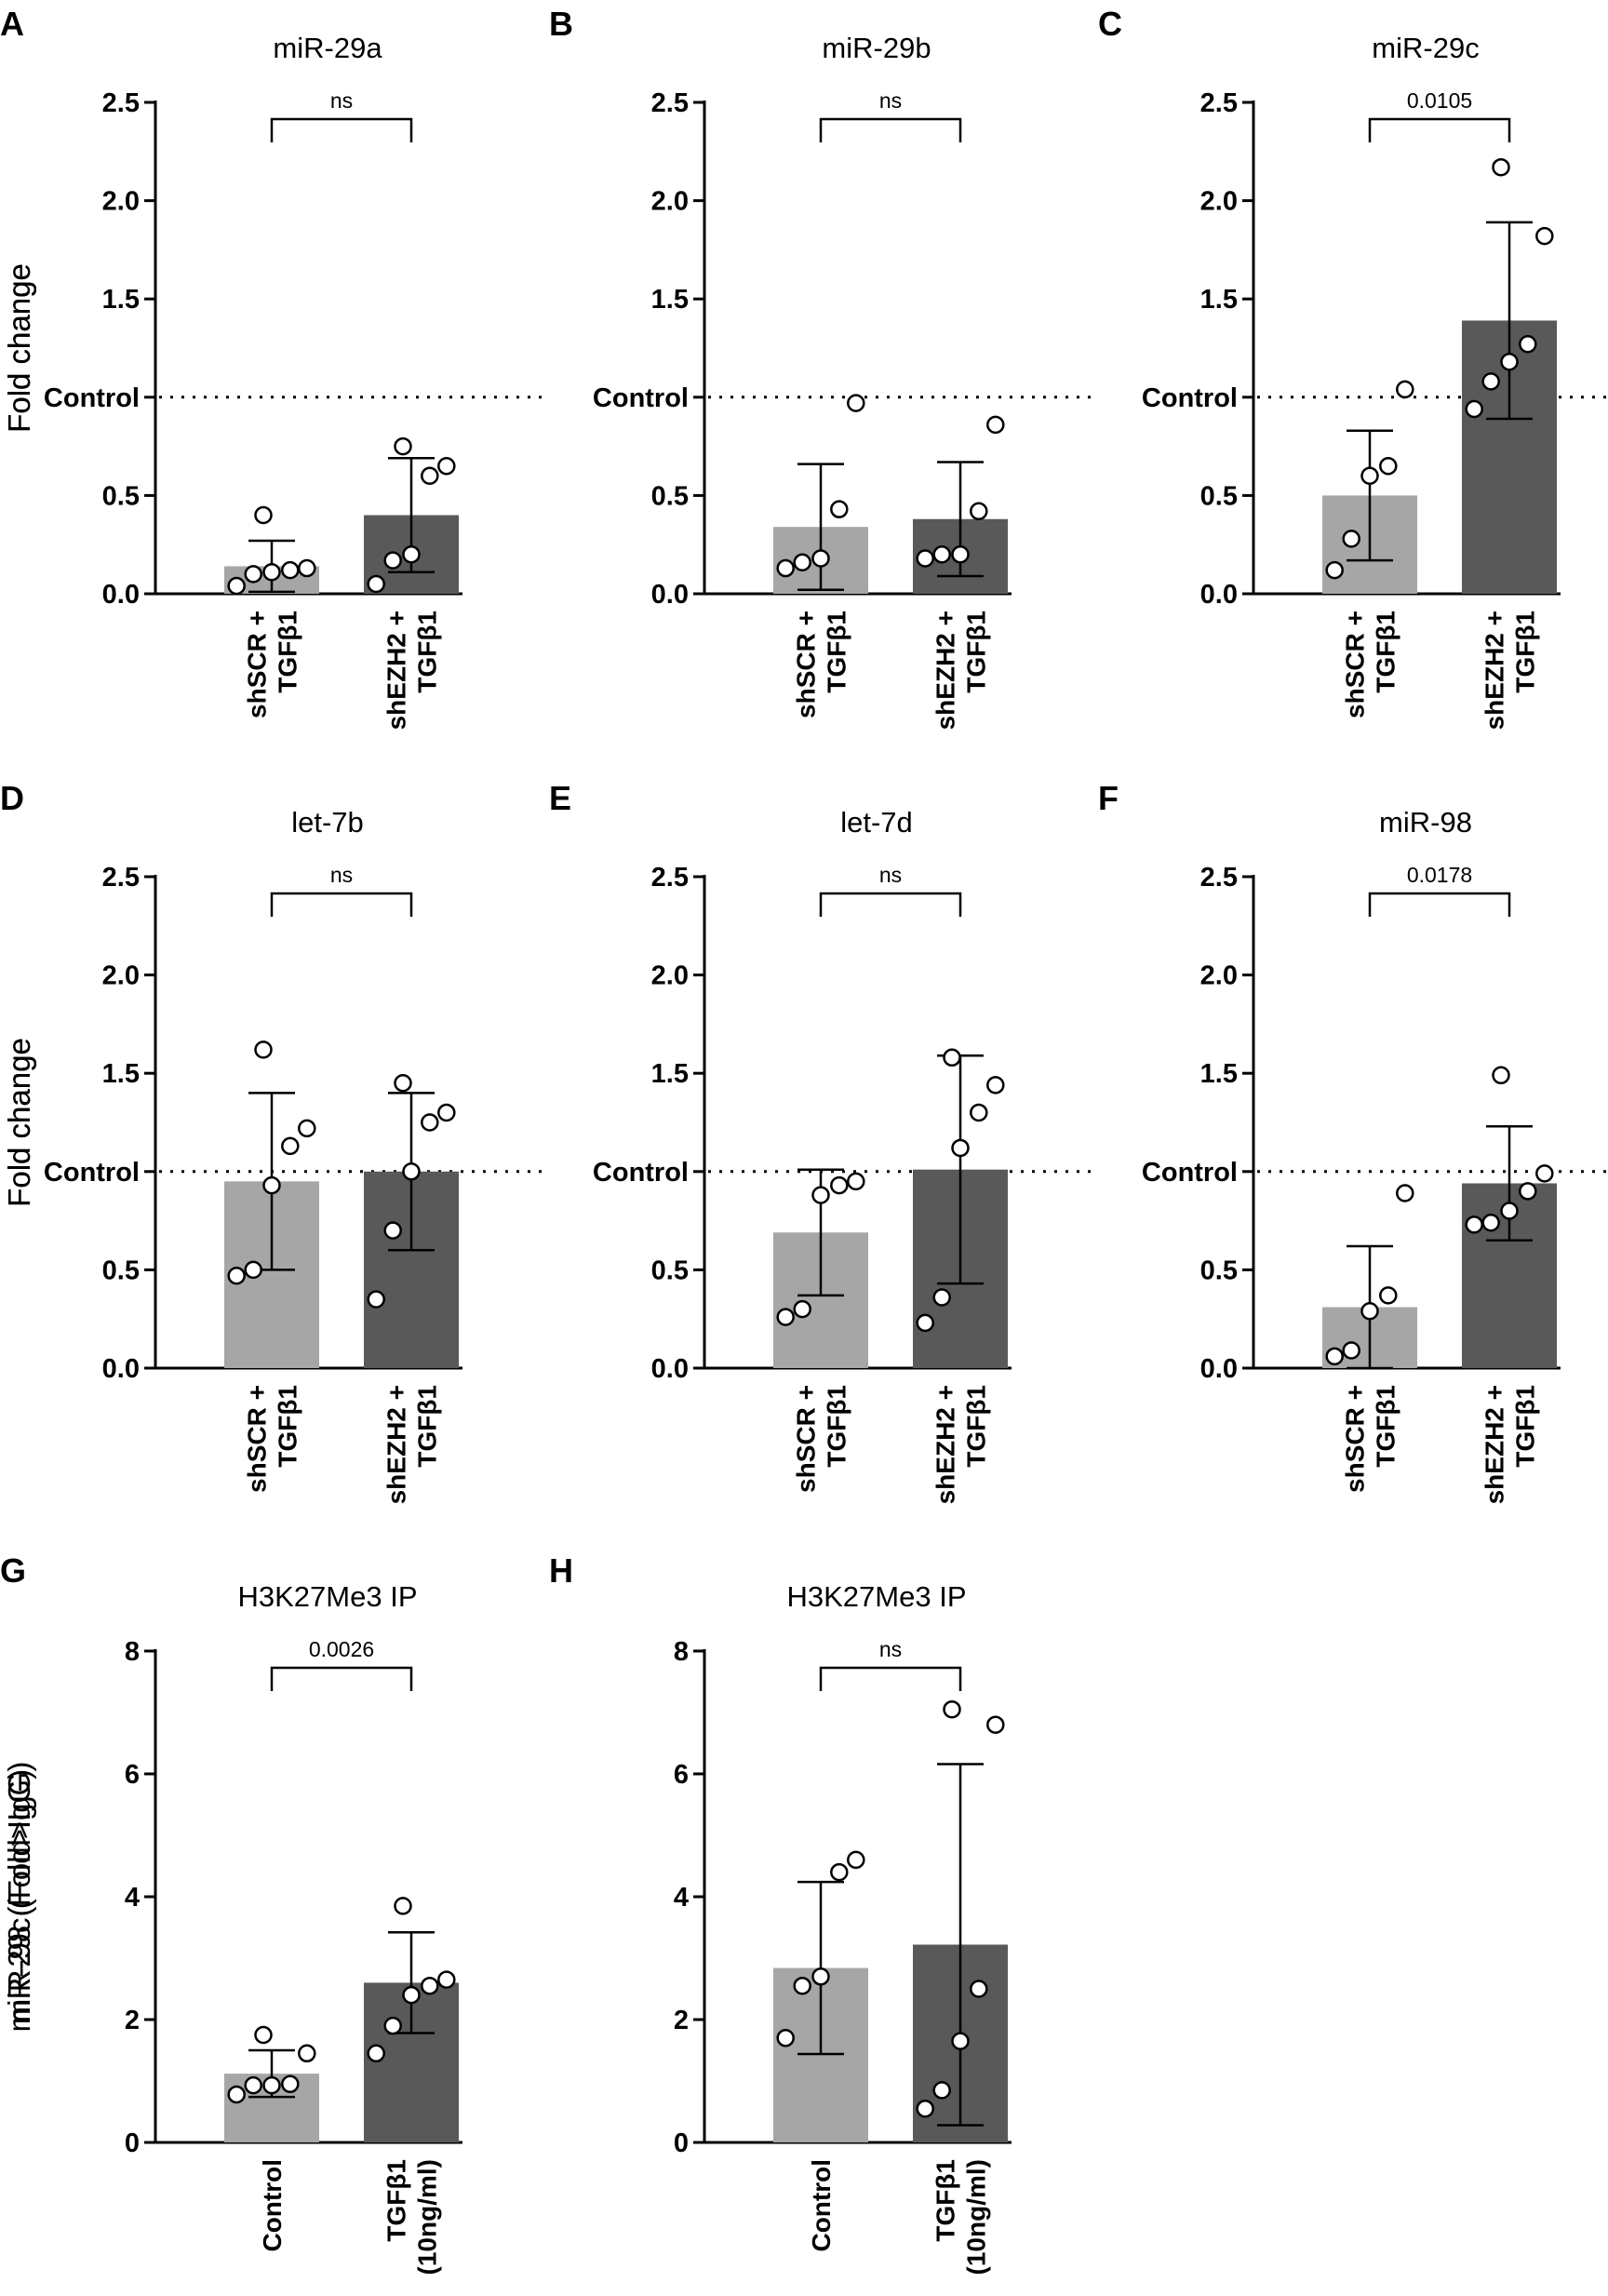  I want to click on panel-label: D, so click(12, 798).